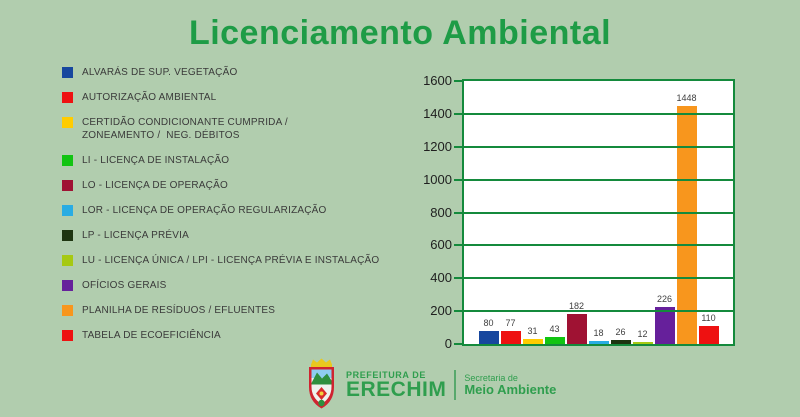 The image size is (800, 417). I want to click on bar-3: 31, so click(532, 335).